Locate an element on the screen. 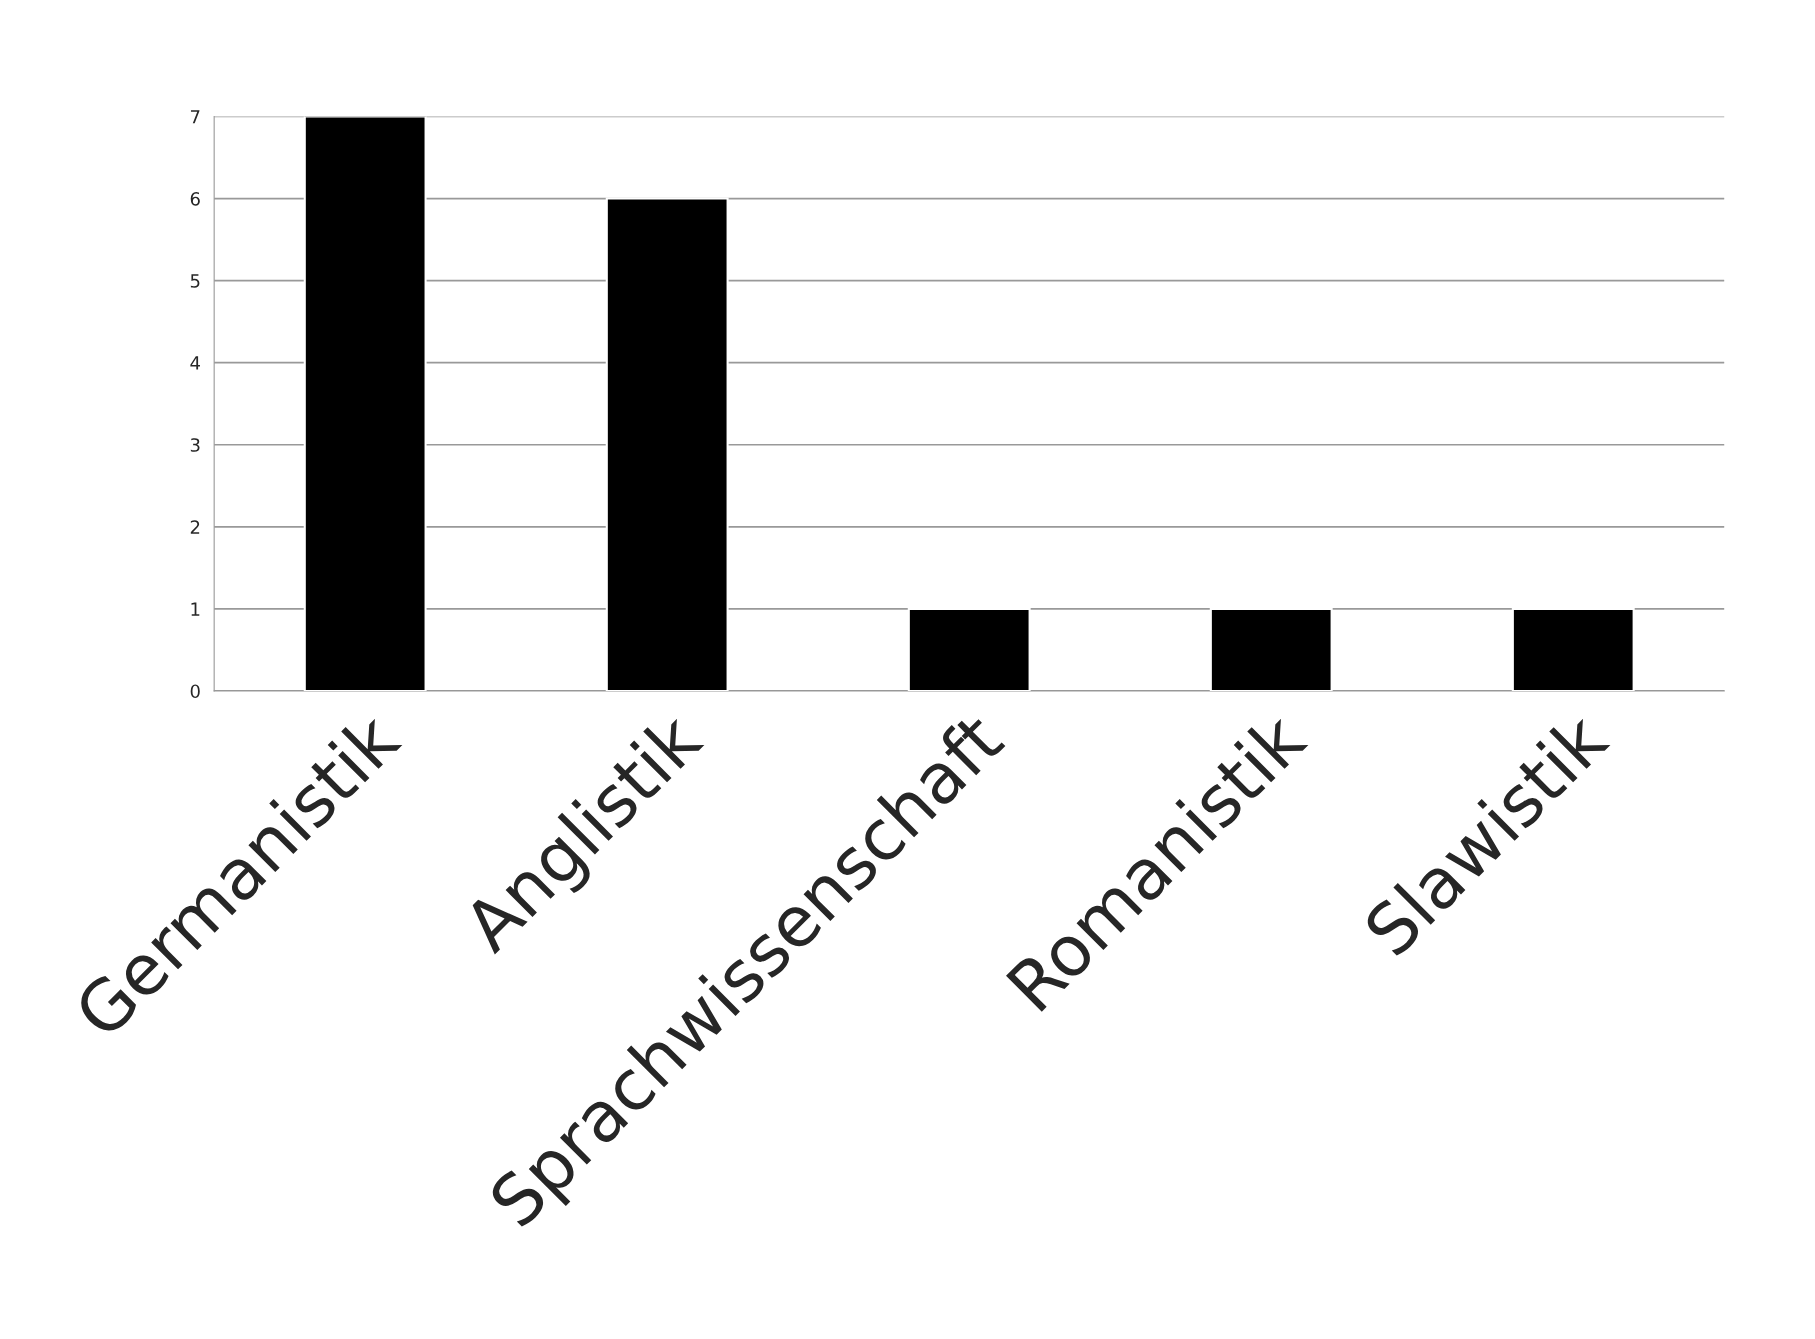 The width and height of the screenshot is (1815, 1339). y-tick-label: 1 is located at coordinates (195, 609).